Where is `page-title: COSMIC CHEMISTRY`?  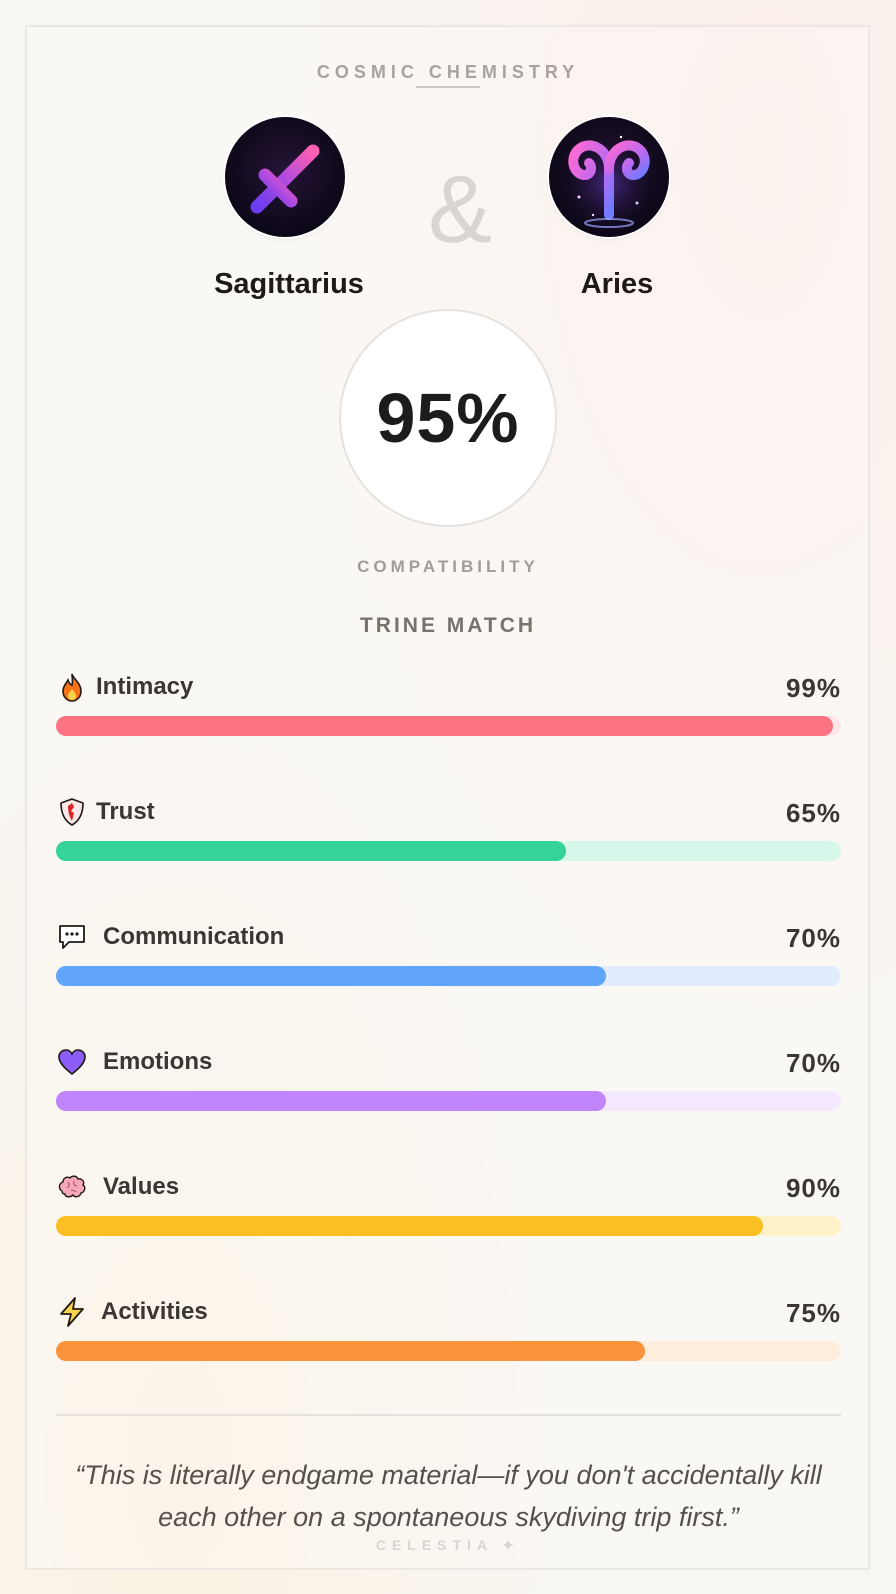
page-title: COSMIC CHEMISTRY is located at coordinates (448, 72).